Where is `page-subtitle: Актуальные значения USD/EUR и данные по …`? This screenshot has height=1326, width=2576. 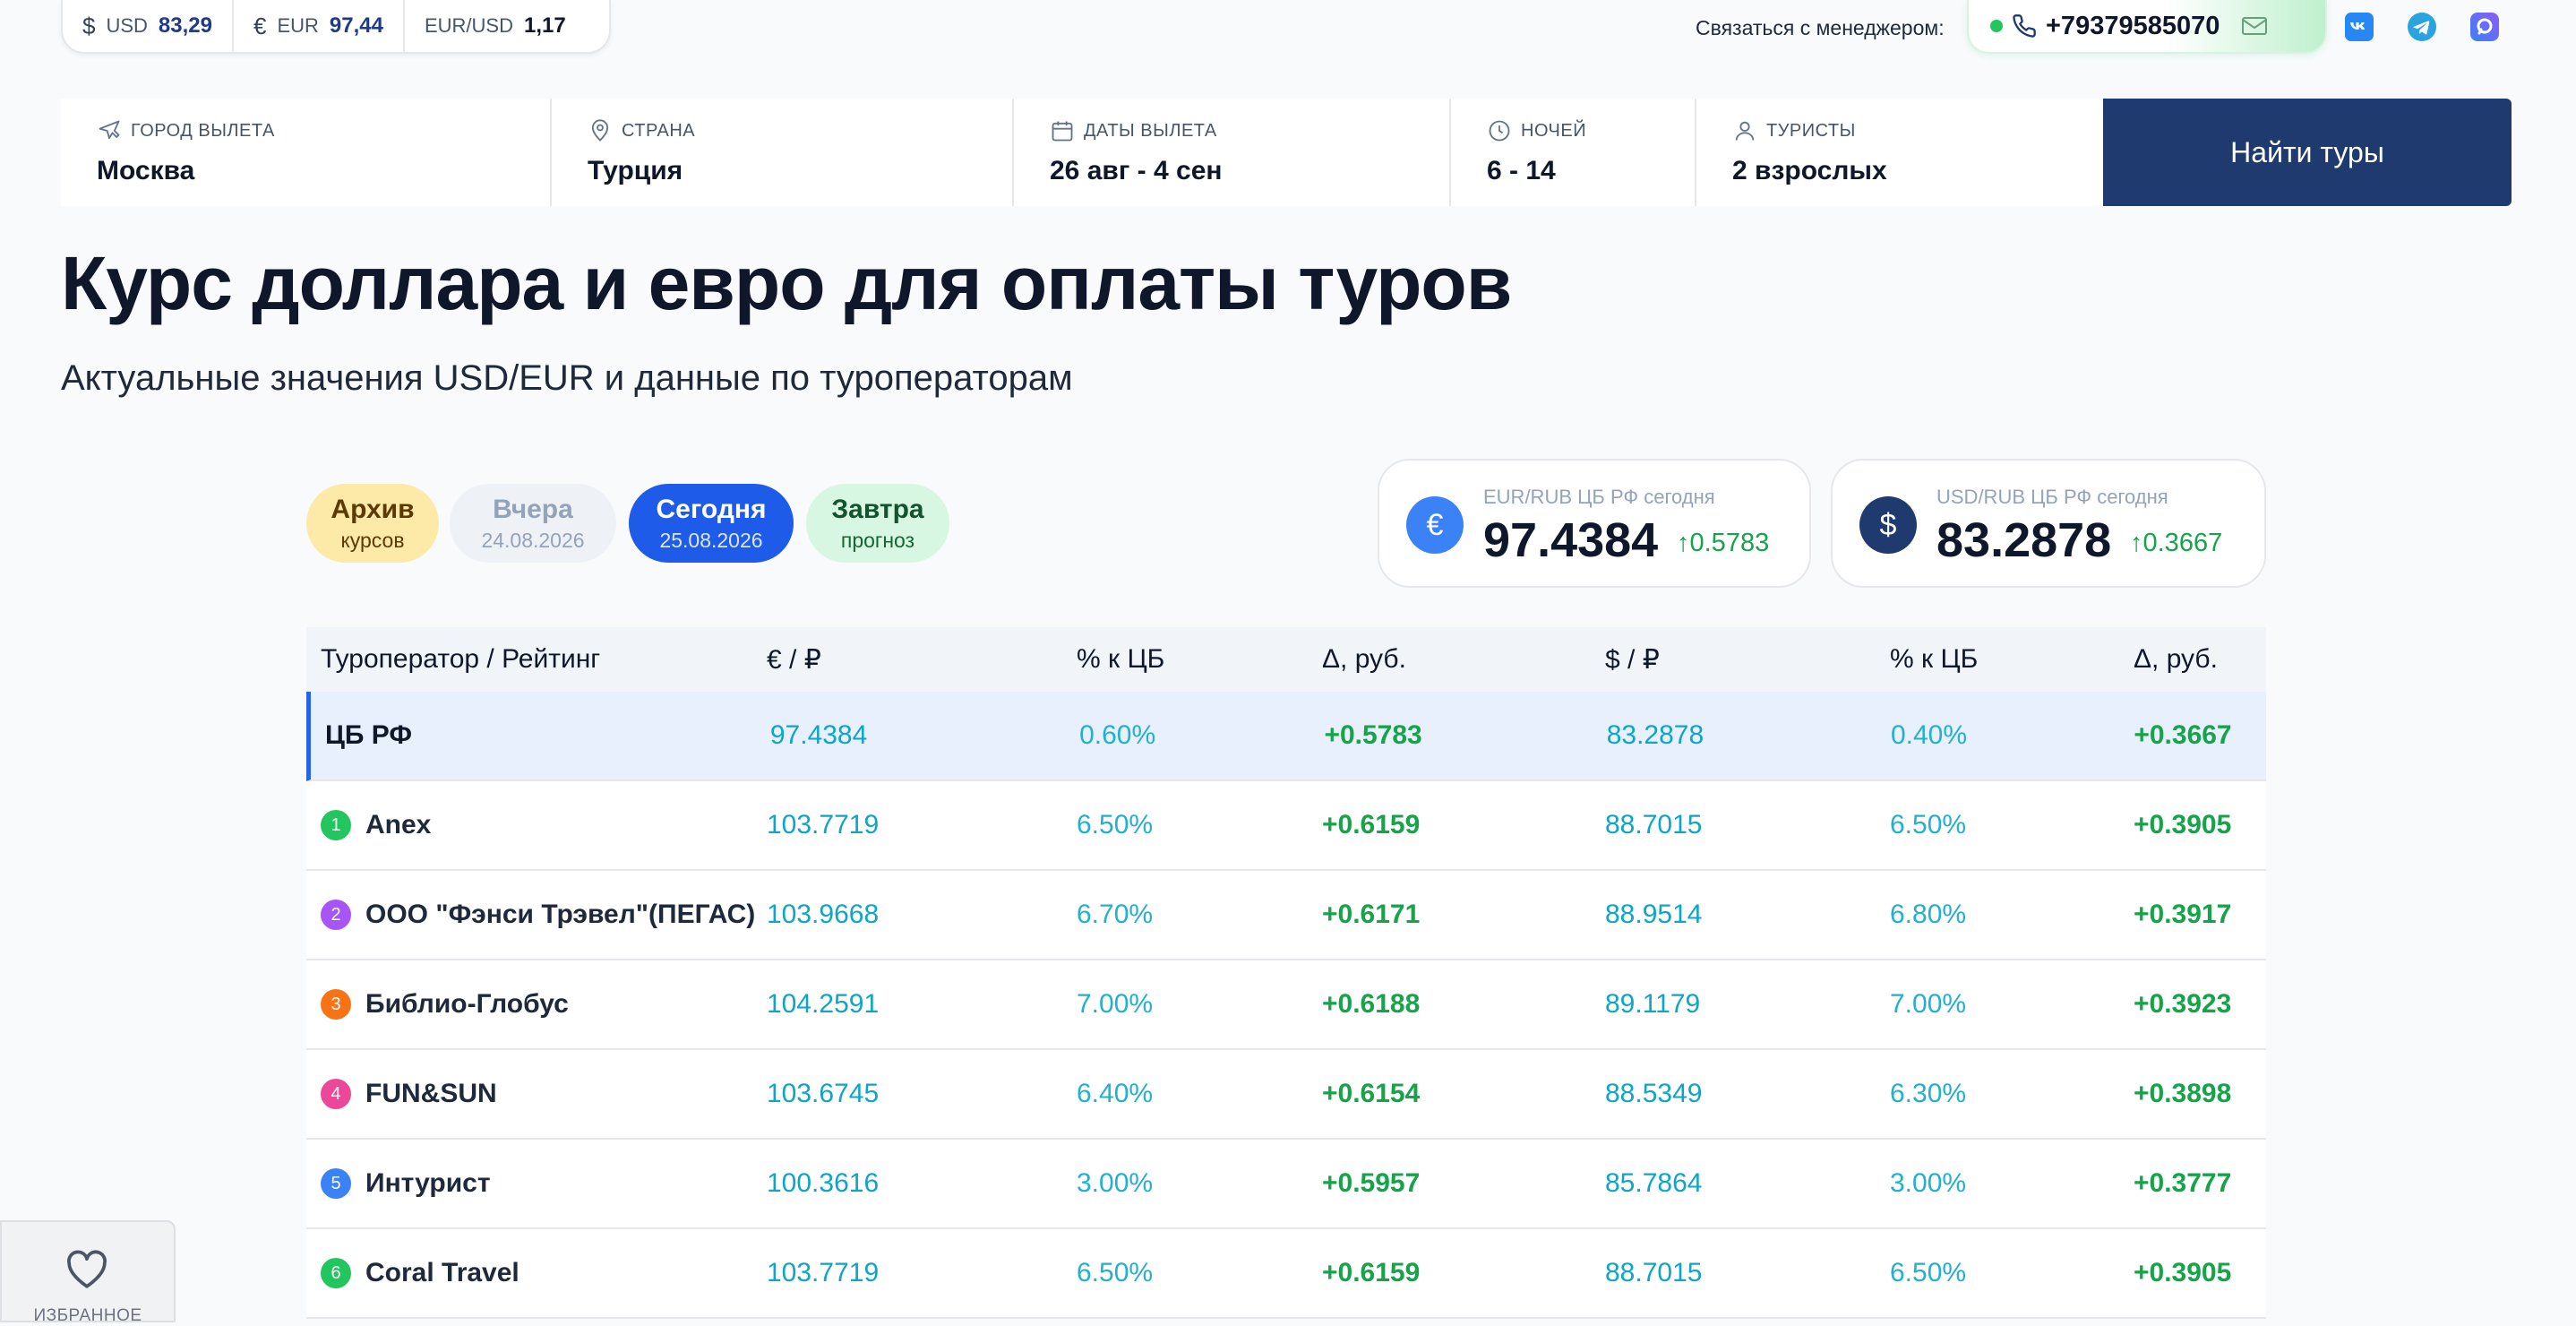
page-subtitle: Актуальные значения USD/EUR и данные по … is located at coordinates (567, 378).